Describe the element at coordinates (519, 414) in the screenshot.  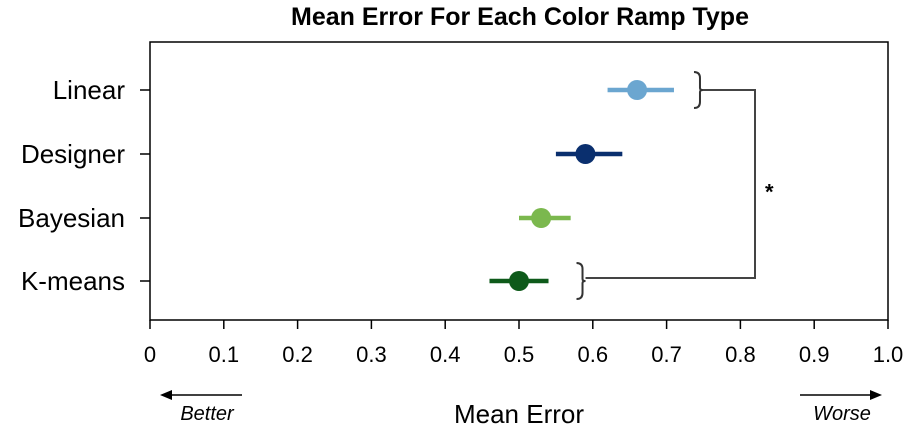
I see `x-axis-label: Mean Error` at that location.